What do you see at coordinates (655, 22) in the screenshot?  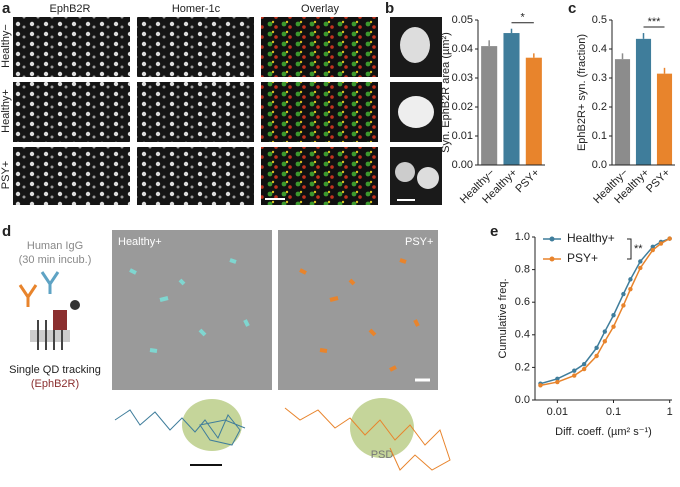 I see `significance-label: ***` at bounding box center [655, 22].